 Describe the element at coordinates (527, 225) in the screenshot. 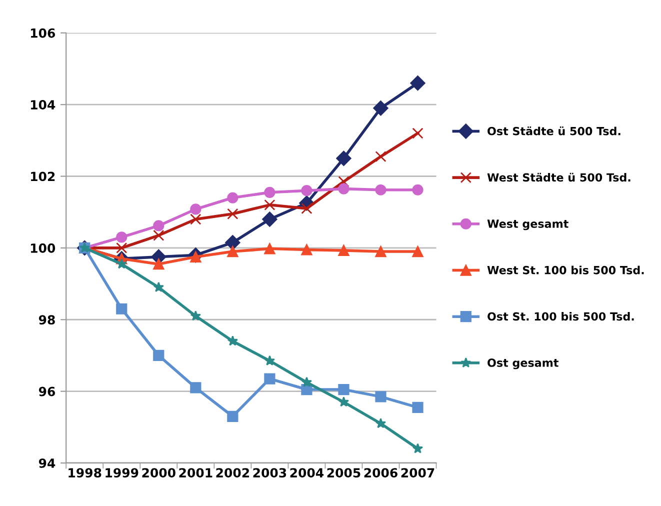

I see `legend-label: West gesamt` at that location.